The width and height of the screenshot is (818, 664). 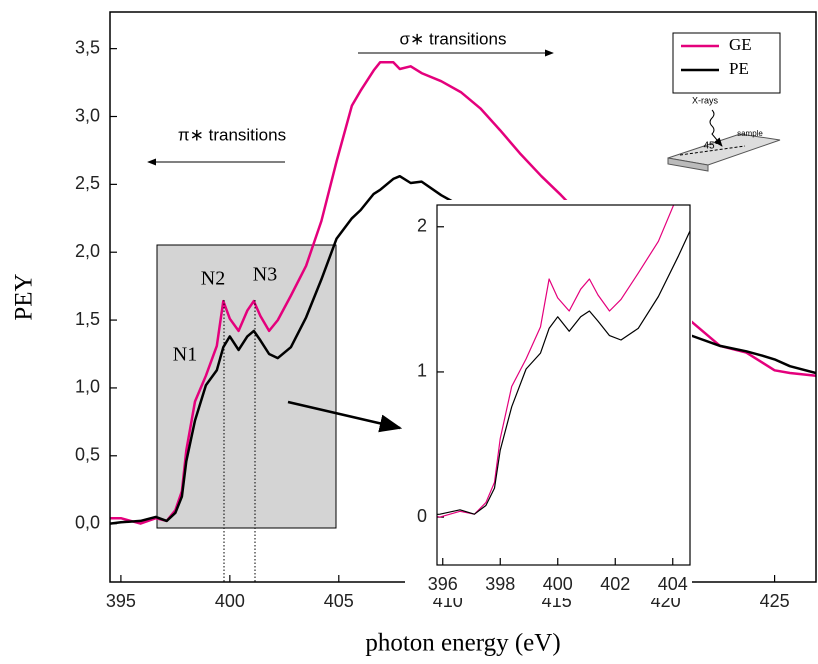 What do you see at coordinates (710, 146) in the screenshot?
I see `sketch-label: 45°` at bounding box center [710, 146].